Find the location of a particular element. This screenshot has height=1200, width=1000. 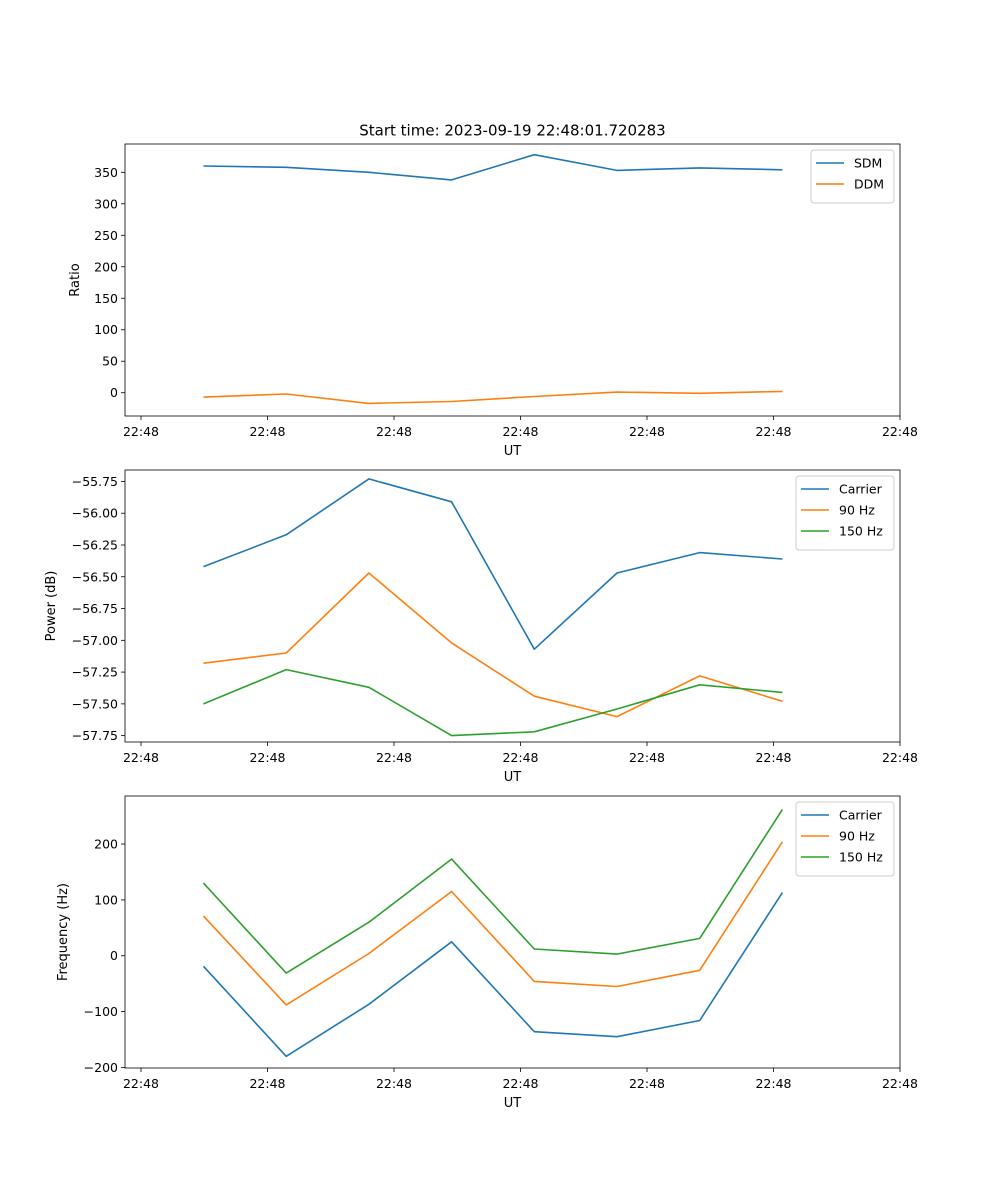

y-tick-label: −56.50 is located at coordinates (95, 576).